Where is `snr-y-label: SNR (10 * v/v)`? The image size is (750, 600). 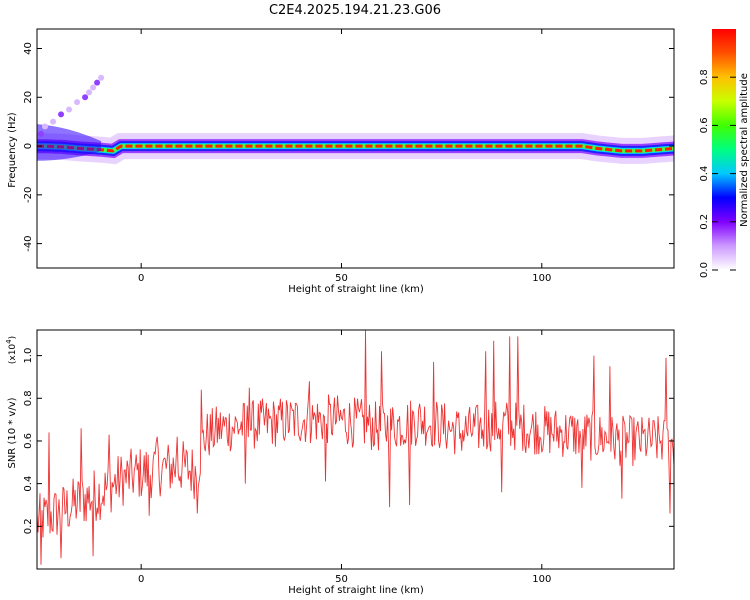 snr-y-label: SNR (10 * v/v) is located at coordinates (12, 432).